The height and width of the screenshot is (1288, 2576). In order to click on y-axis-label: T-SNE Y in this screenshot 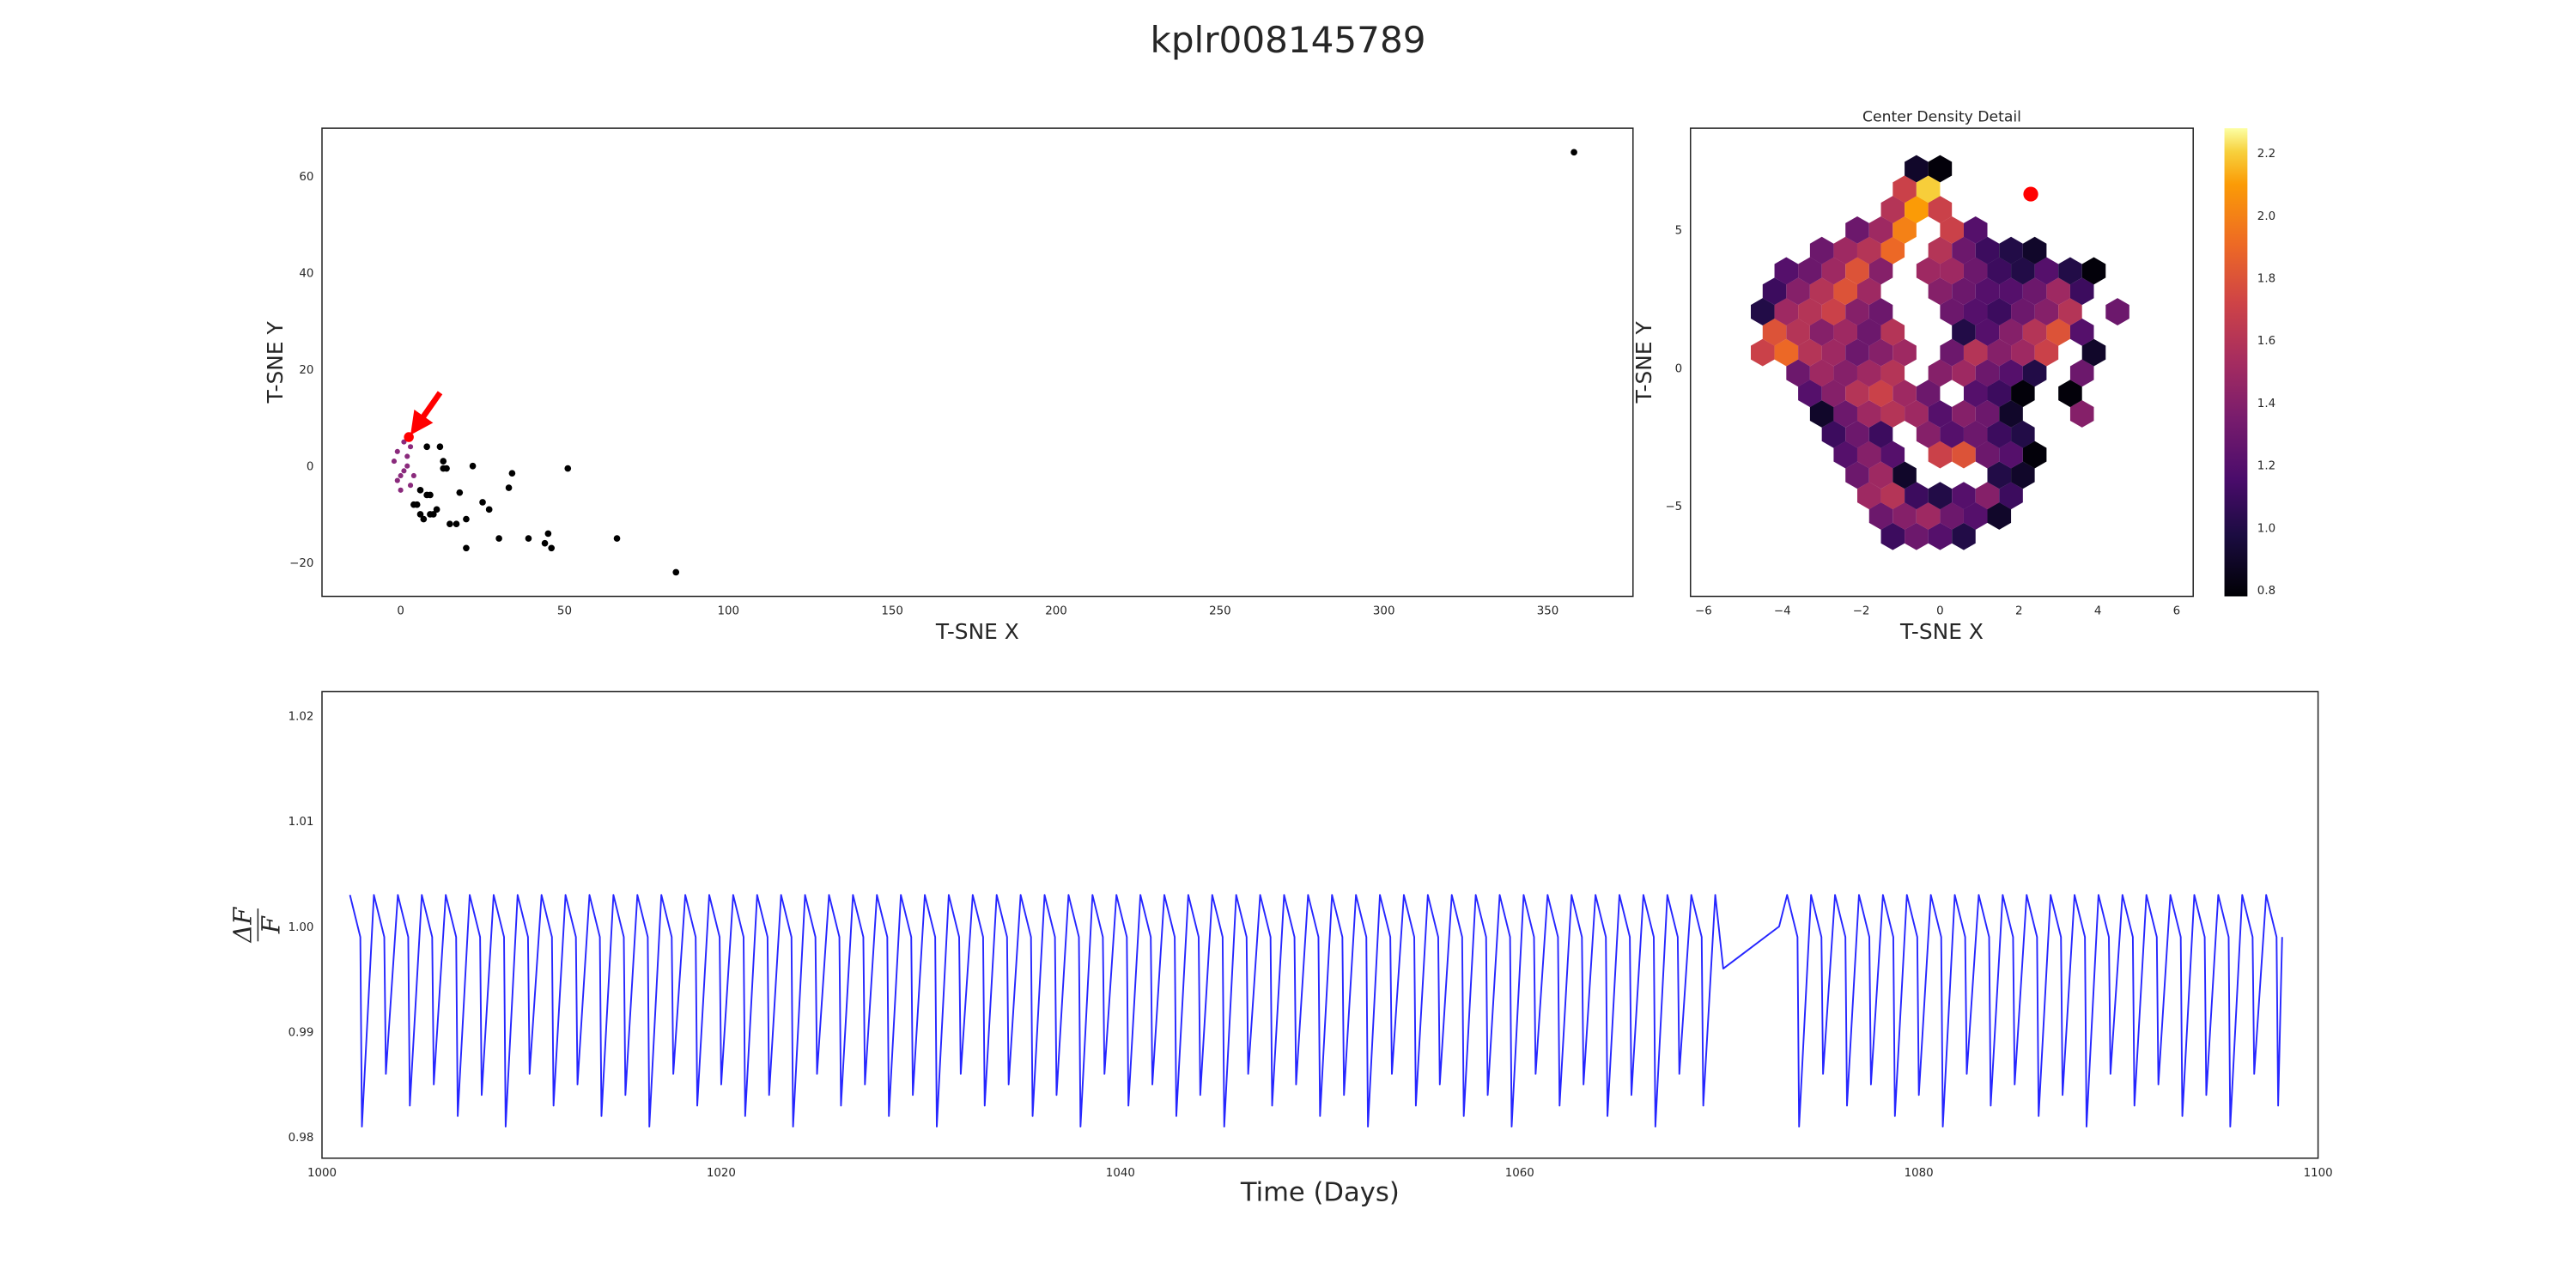, I will do `click(275, 362)`.